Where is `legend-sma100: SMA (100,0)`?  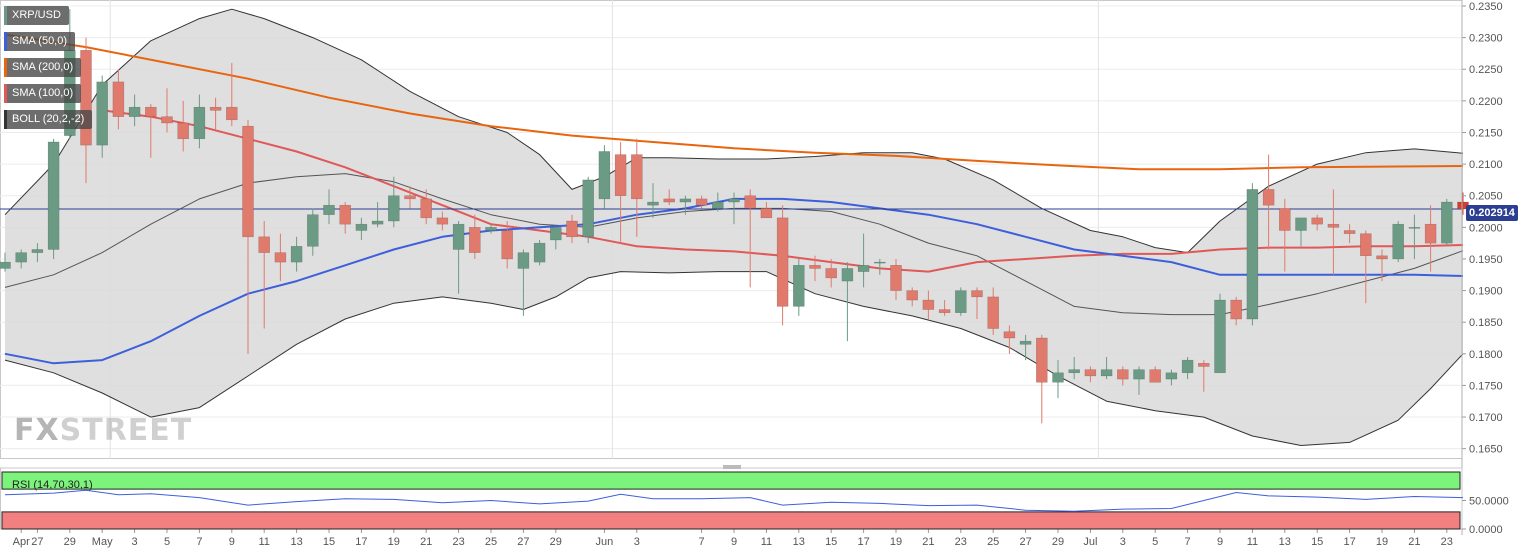
legend-sma100: SMA (100,0) is located at coordinates (43, 93).